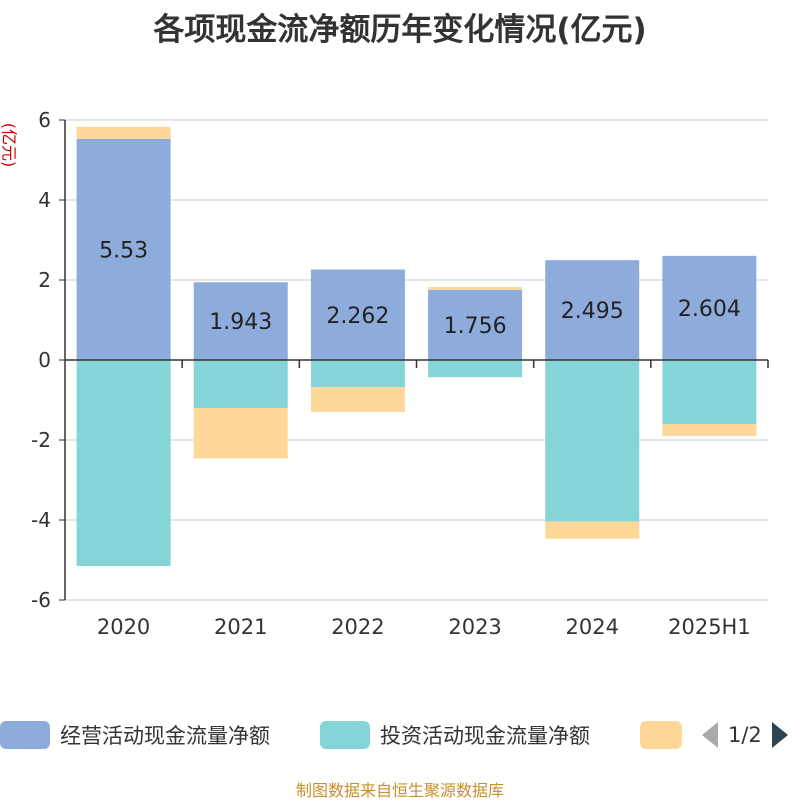  Describe the element at coordinates (44, 200) in the screenshot. I see `y-tick-label: 4` at that location.